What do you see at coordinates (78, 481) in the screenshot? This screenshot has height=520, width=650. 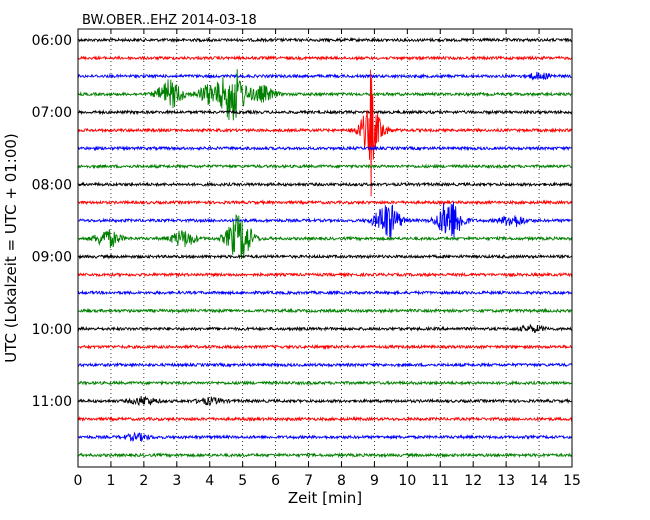 I see `x-tick-label: 0` at bounding box center [78, 481].